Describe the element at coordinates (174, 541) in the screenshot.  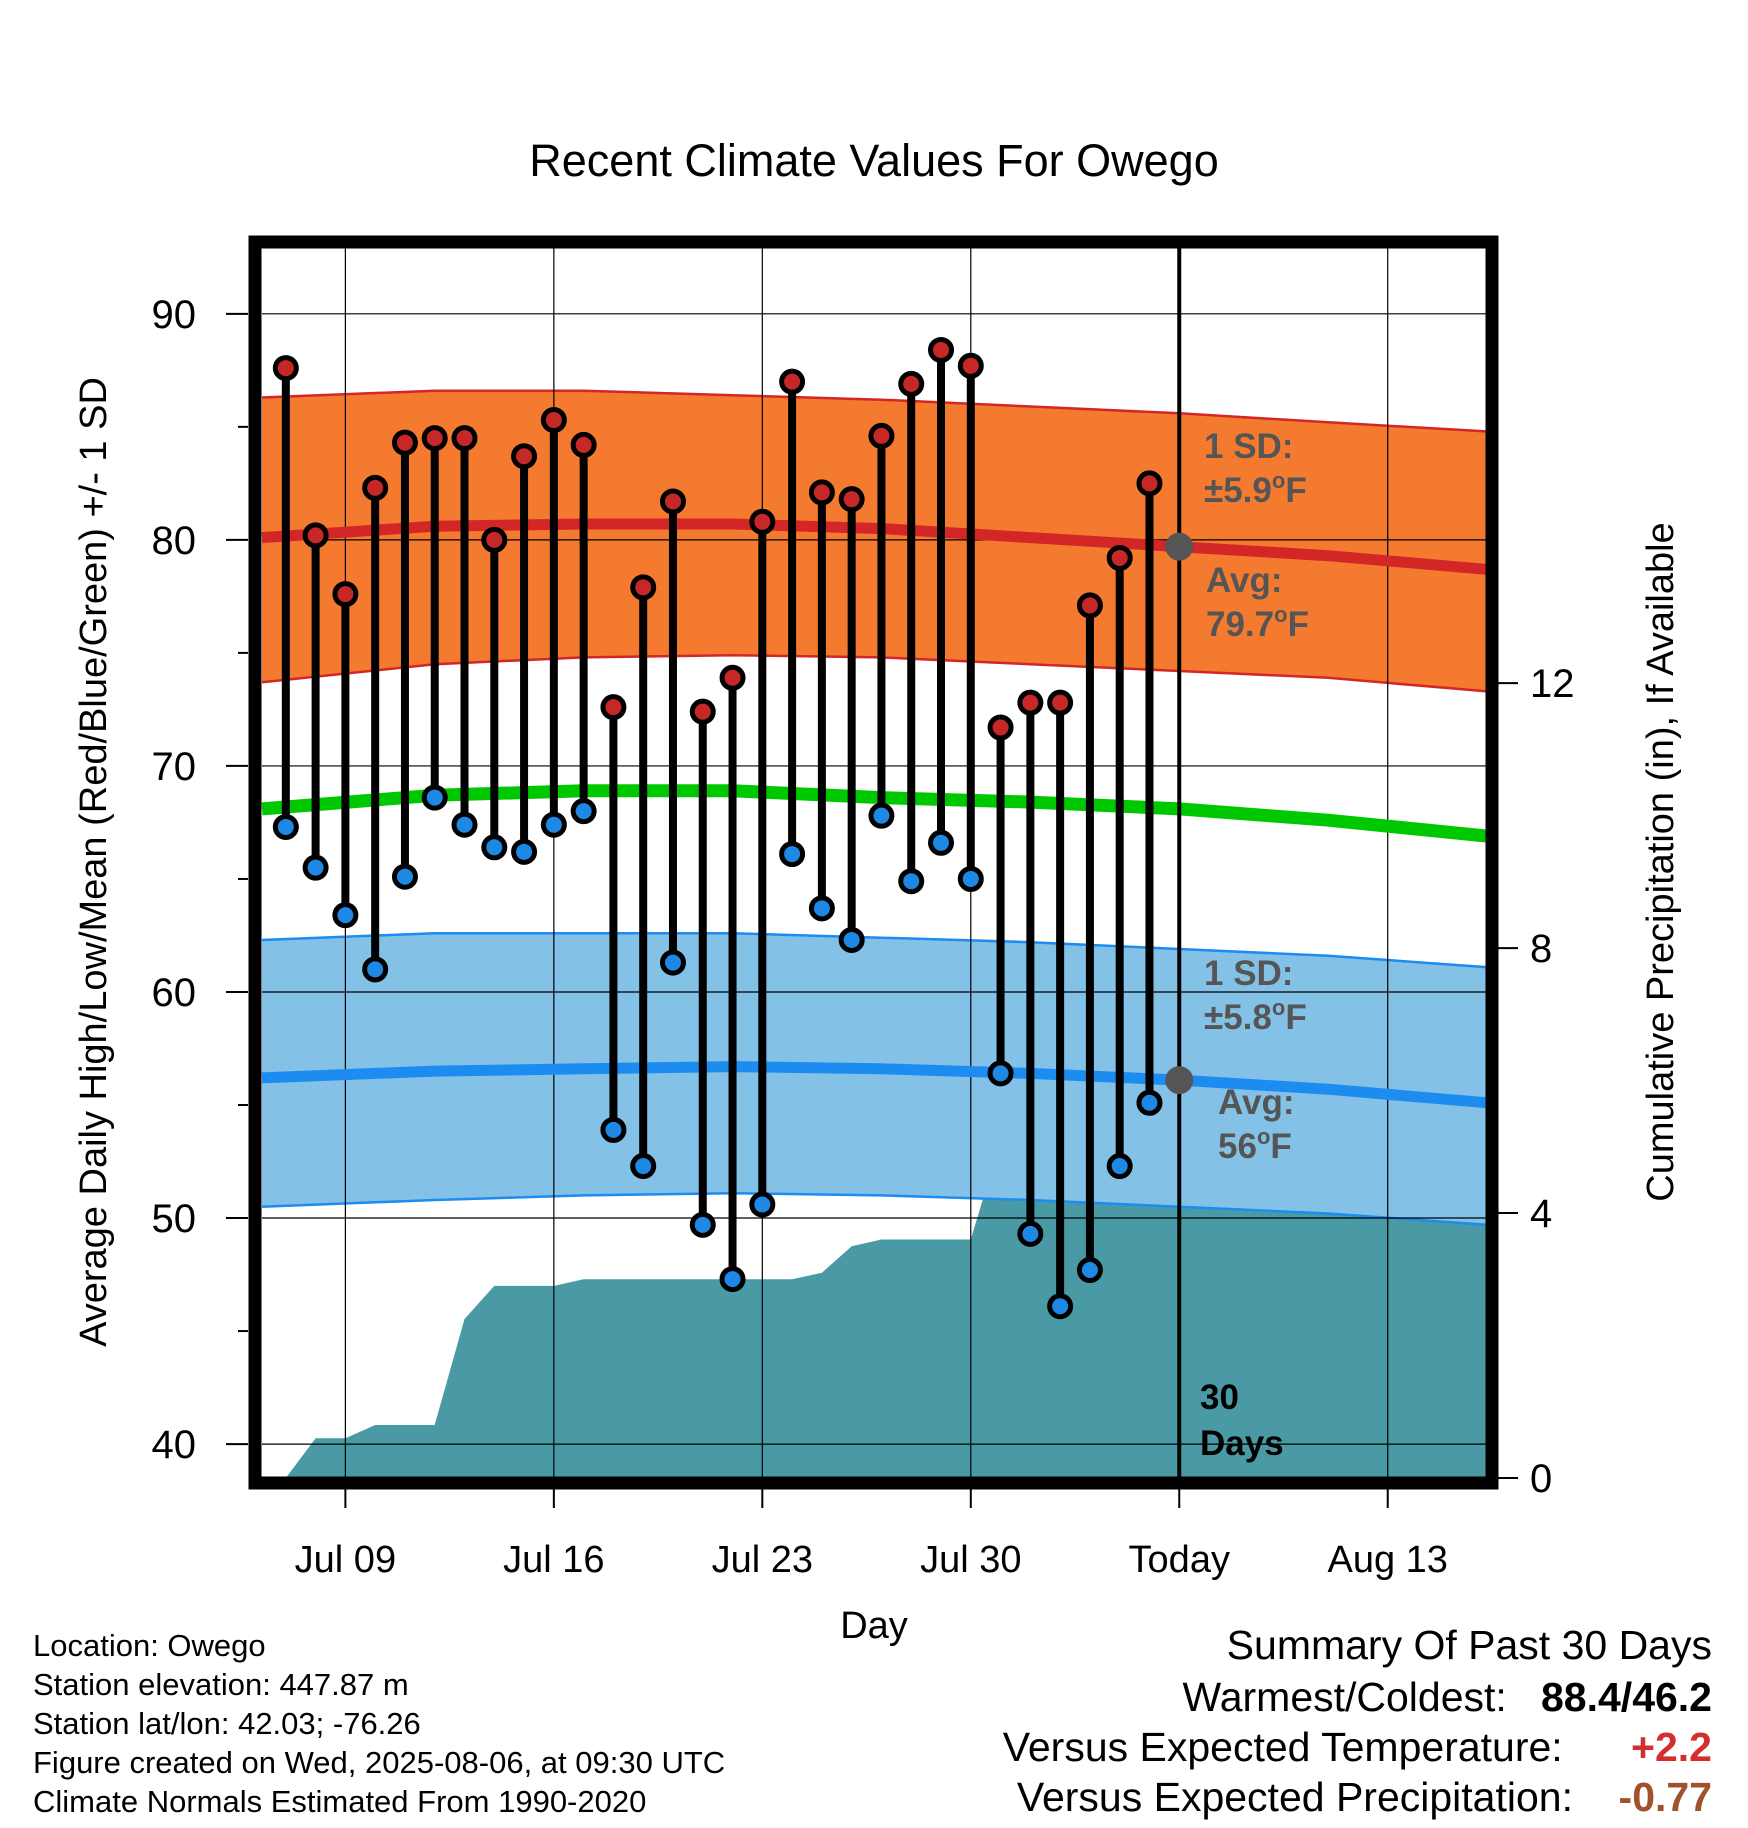
I see `y-tick-label: 80` at that location.